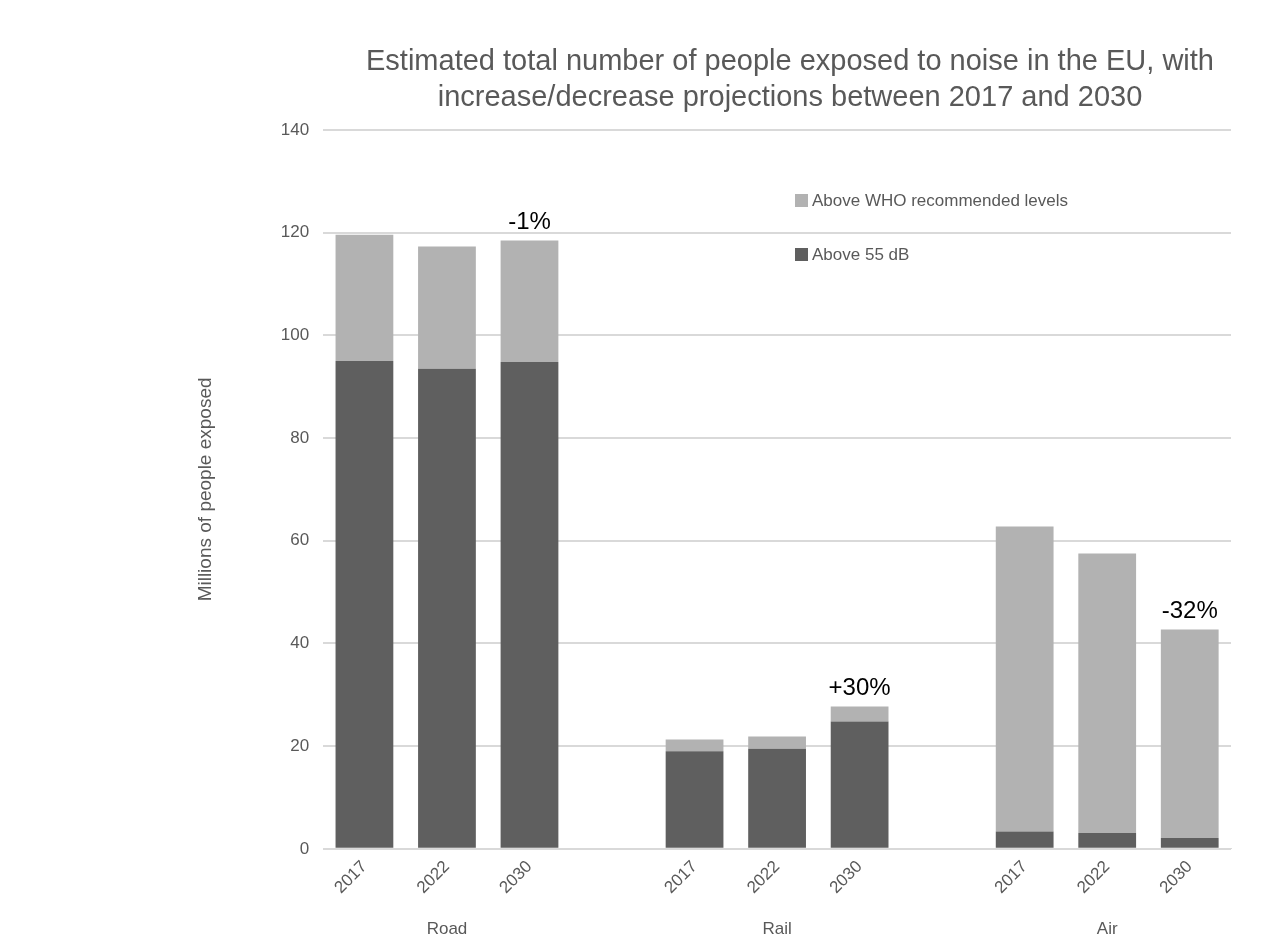 This screenshot has height=936, width=1261. What do you see at coordinates (295, 129) in the screenshot?
I see `y-tick-label: 140` at bounding box center [295, 129].